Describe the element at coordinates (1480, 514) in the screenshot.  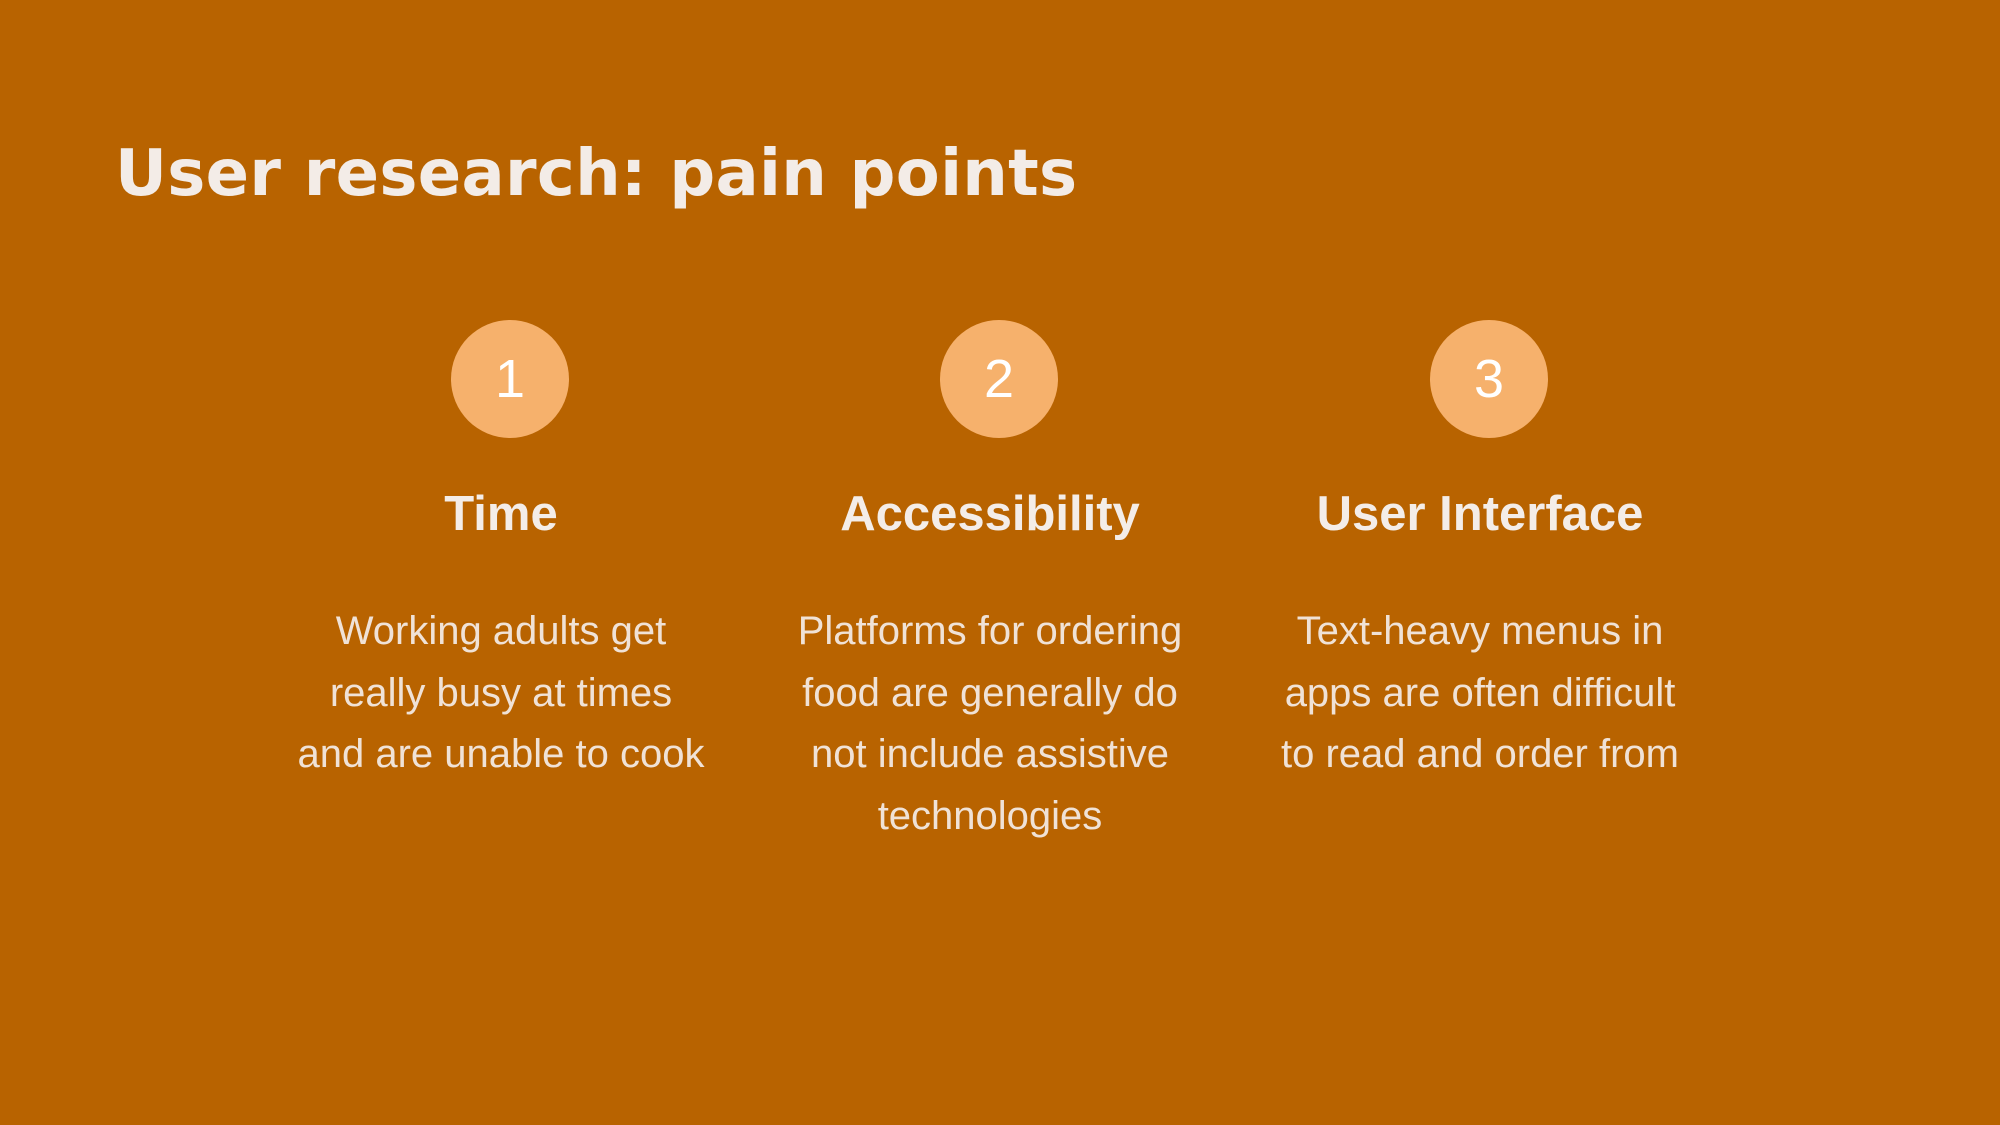
I see `pain-point-heading: User Interface` at that location.